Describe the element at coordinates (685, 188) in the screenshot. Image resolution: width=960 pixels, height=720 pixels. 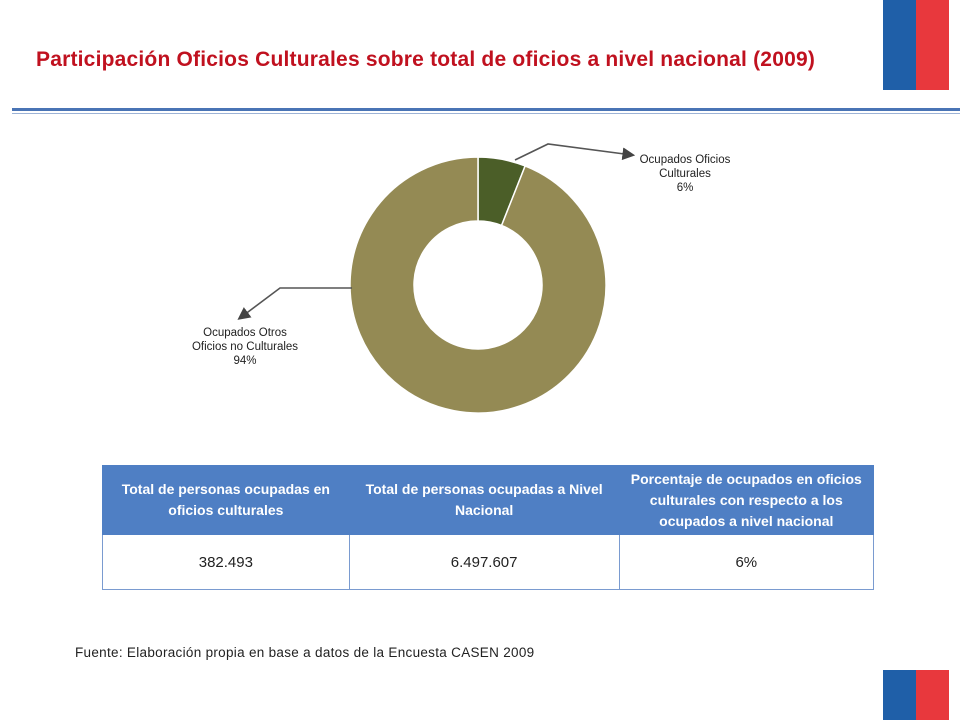
I see `slice-label-value: 6%` at that location.